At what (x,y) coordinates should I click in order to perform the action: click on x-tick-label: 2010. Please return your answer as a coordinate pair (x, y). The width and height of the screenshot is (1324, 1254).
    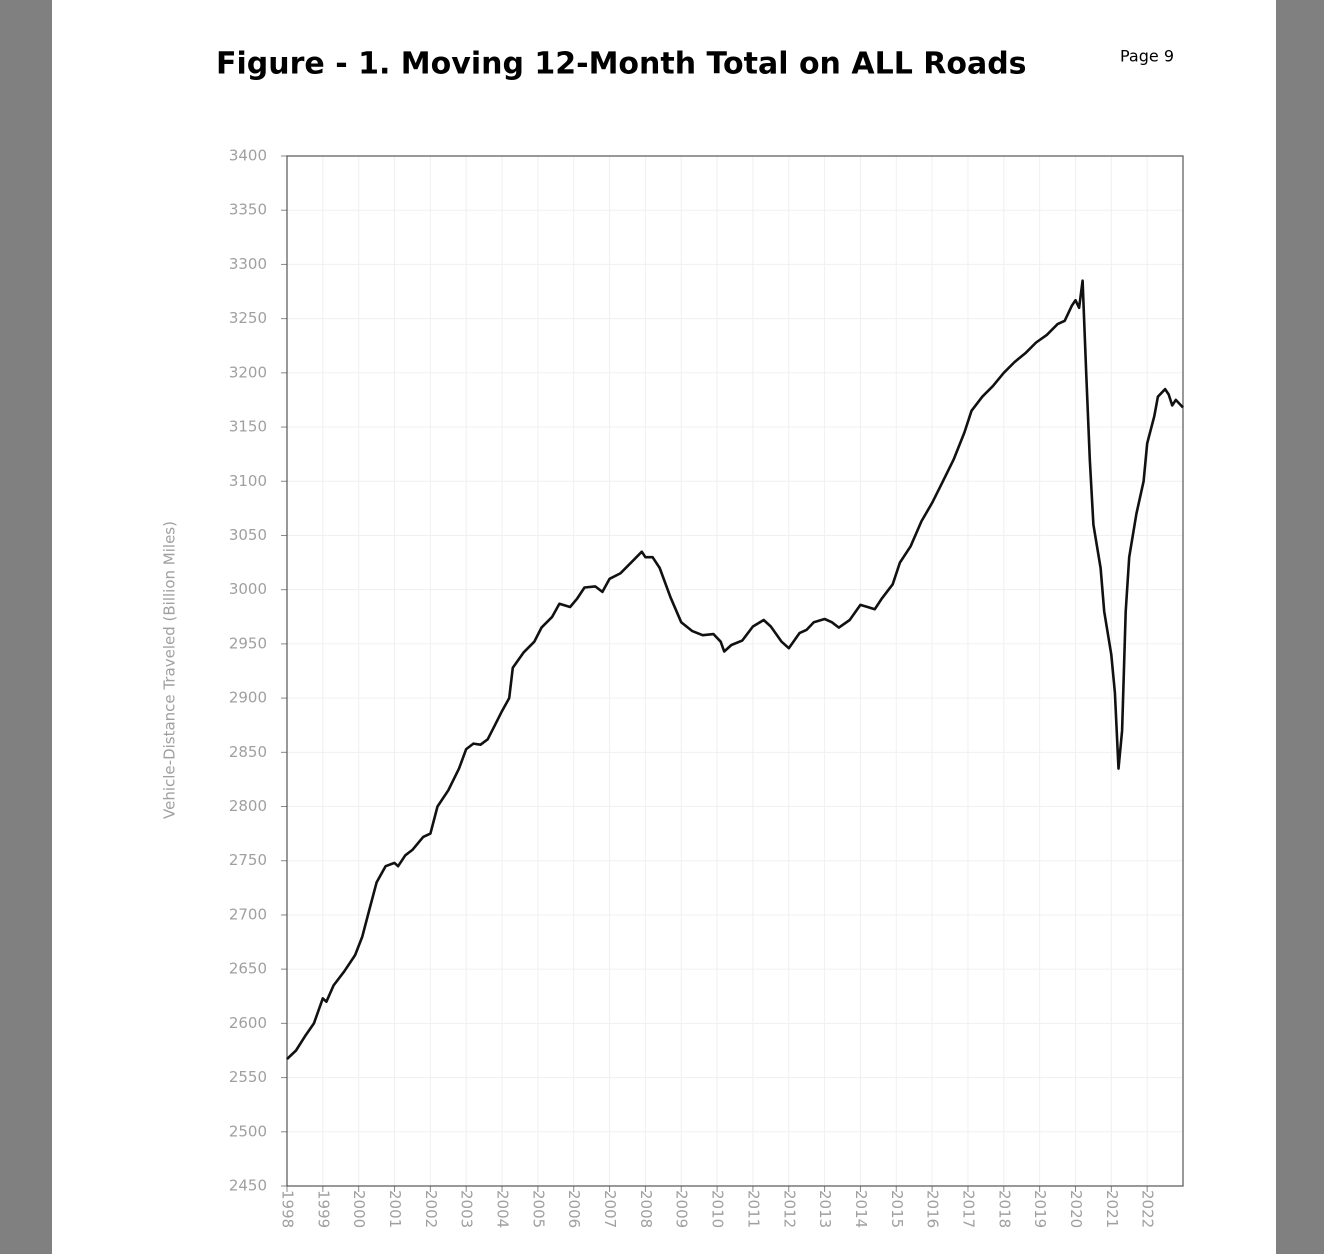
    Looking at the image, I should click on (718, 1209).